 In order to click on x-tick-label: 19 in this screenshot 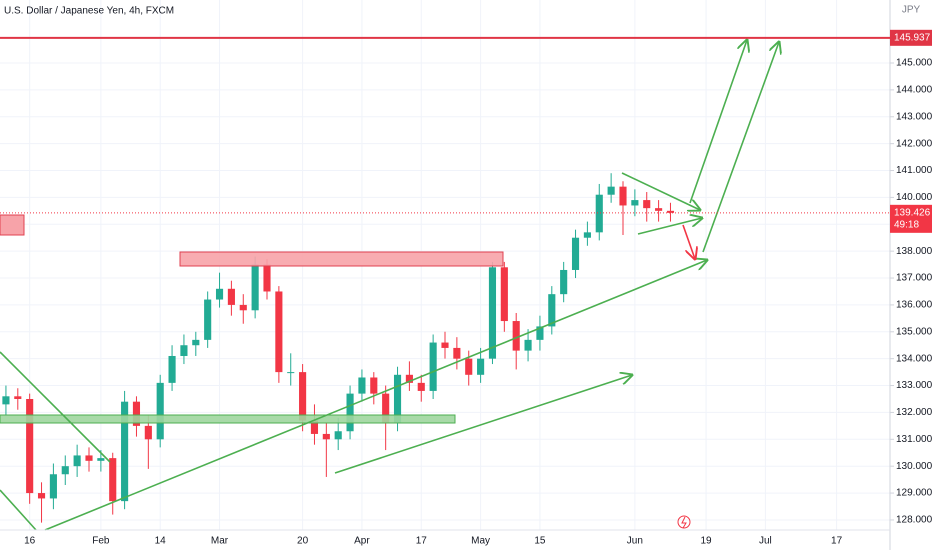, I will do `click(707, 541)`.